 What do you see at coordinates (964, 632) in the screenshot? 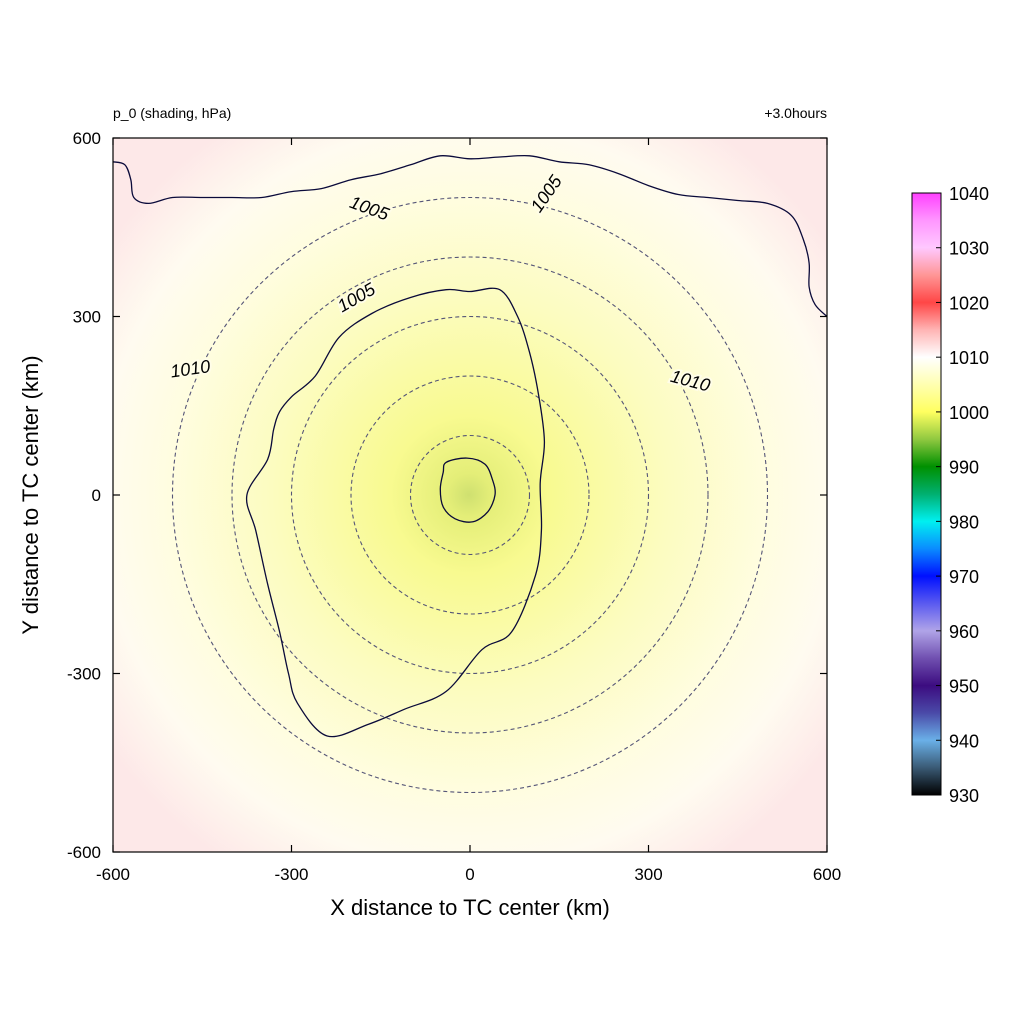
I see `colorbar-tick-label-3: 960` at bounding box center [964, 632].